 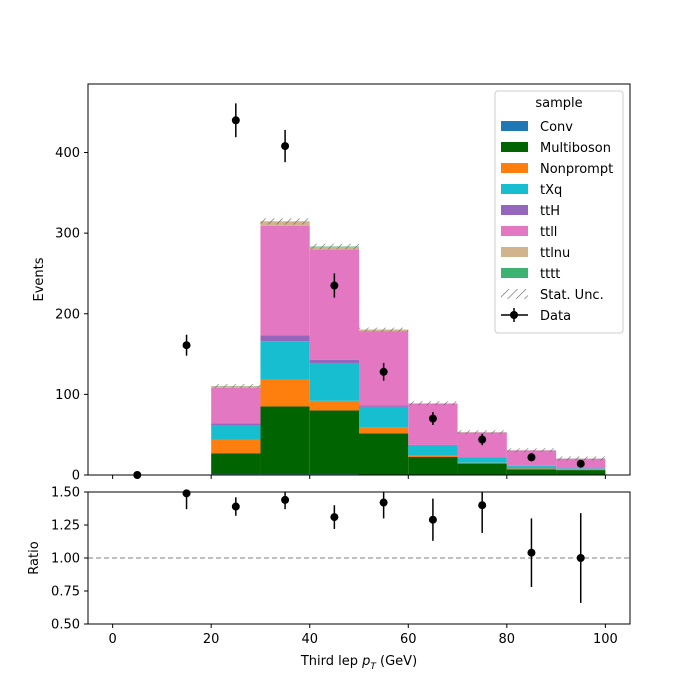 What do you see at coordinates (34, 557) in the screenshot?
I see `ratio-y-axis-label: Ratio` at bounding box center [34, 557].